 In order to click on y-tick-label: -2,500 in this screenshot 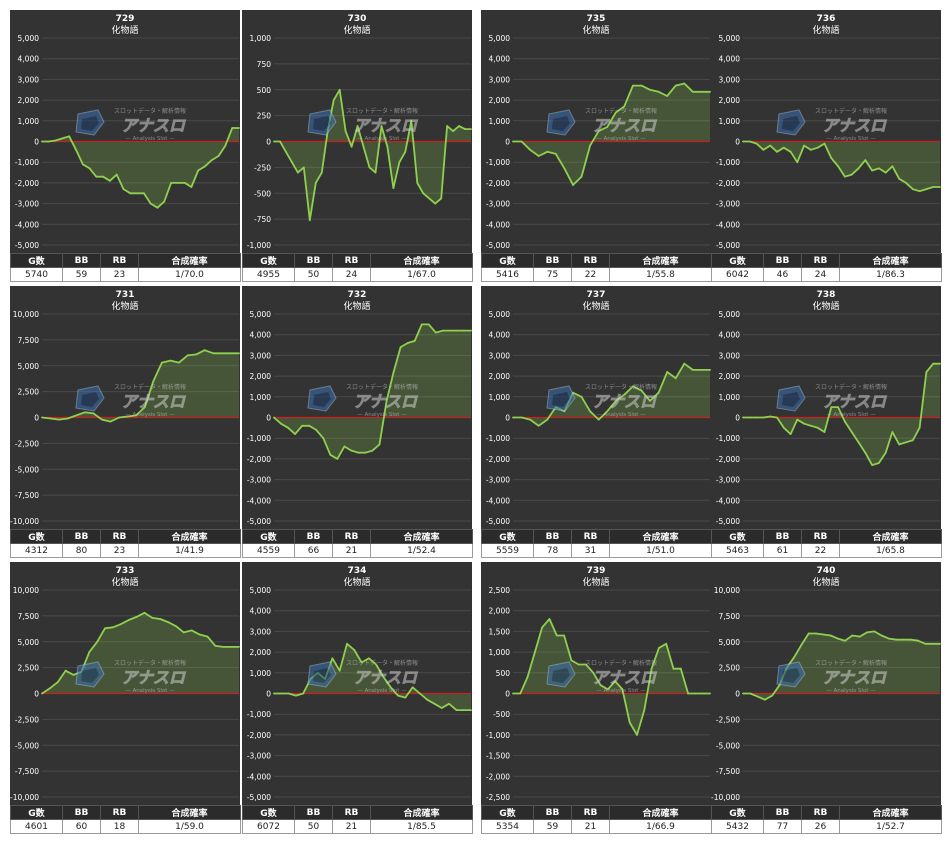, I will do `click(728, 719)`.